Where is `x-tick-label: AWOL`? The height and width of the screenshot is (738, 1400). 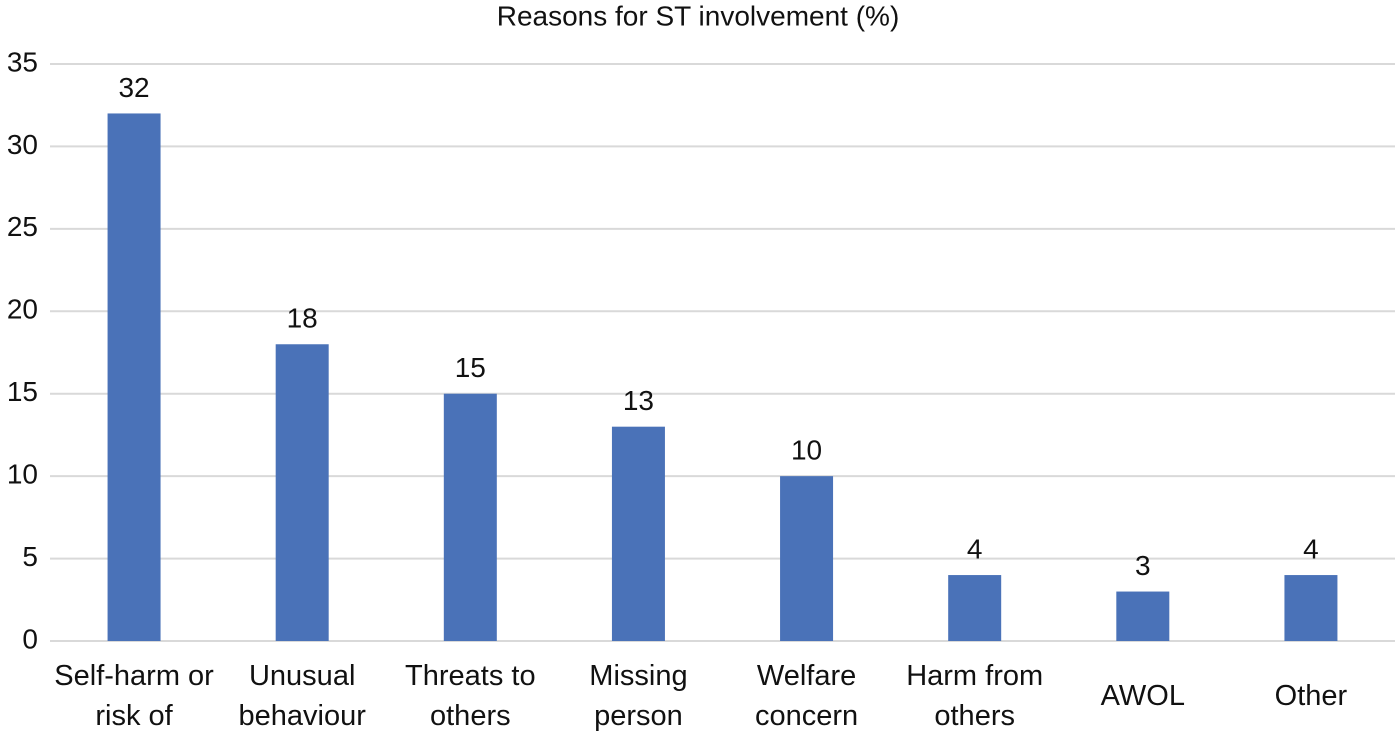
x-tick-label: AWOL is located at coordinates (1142, 696).